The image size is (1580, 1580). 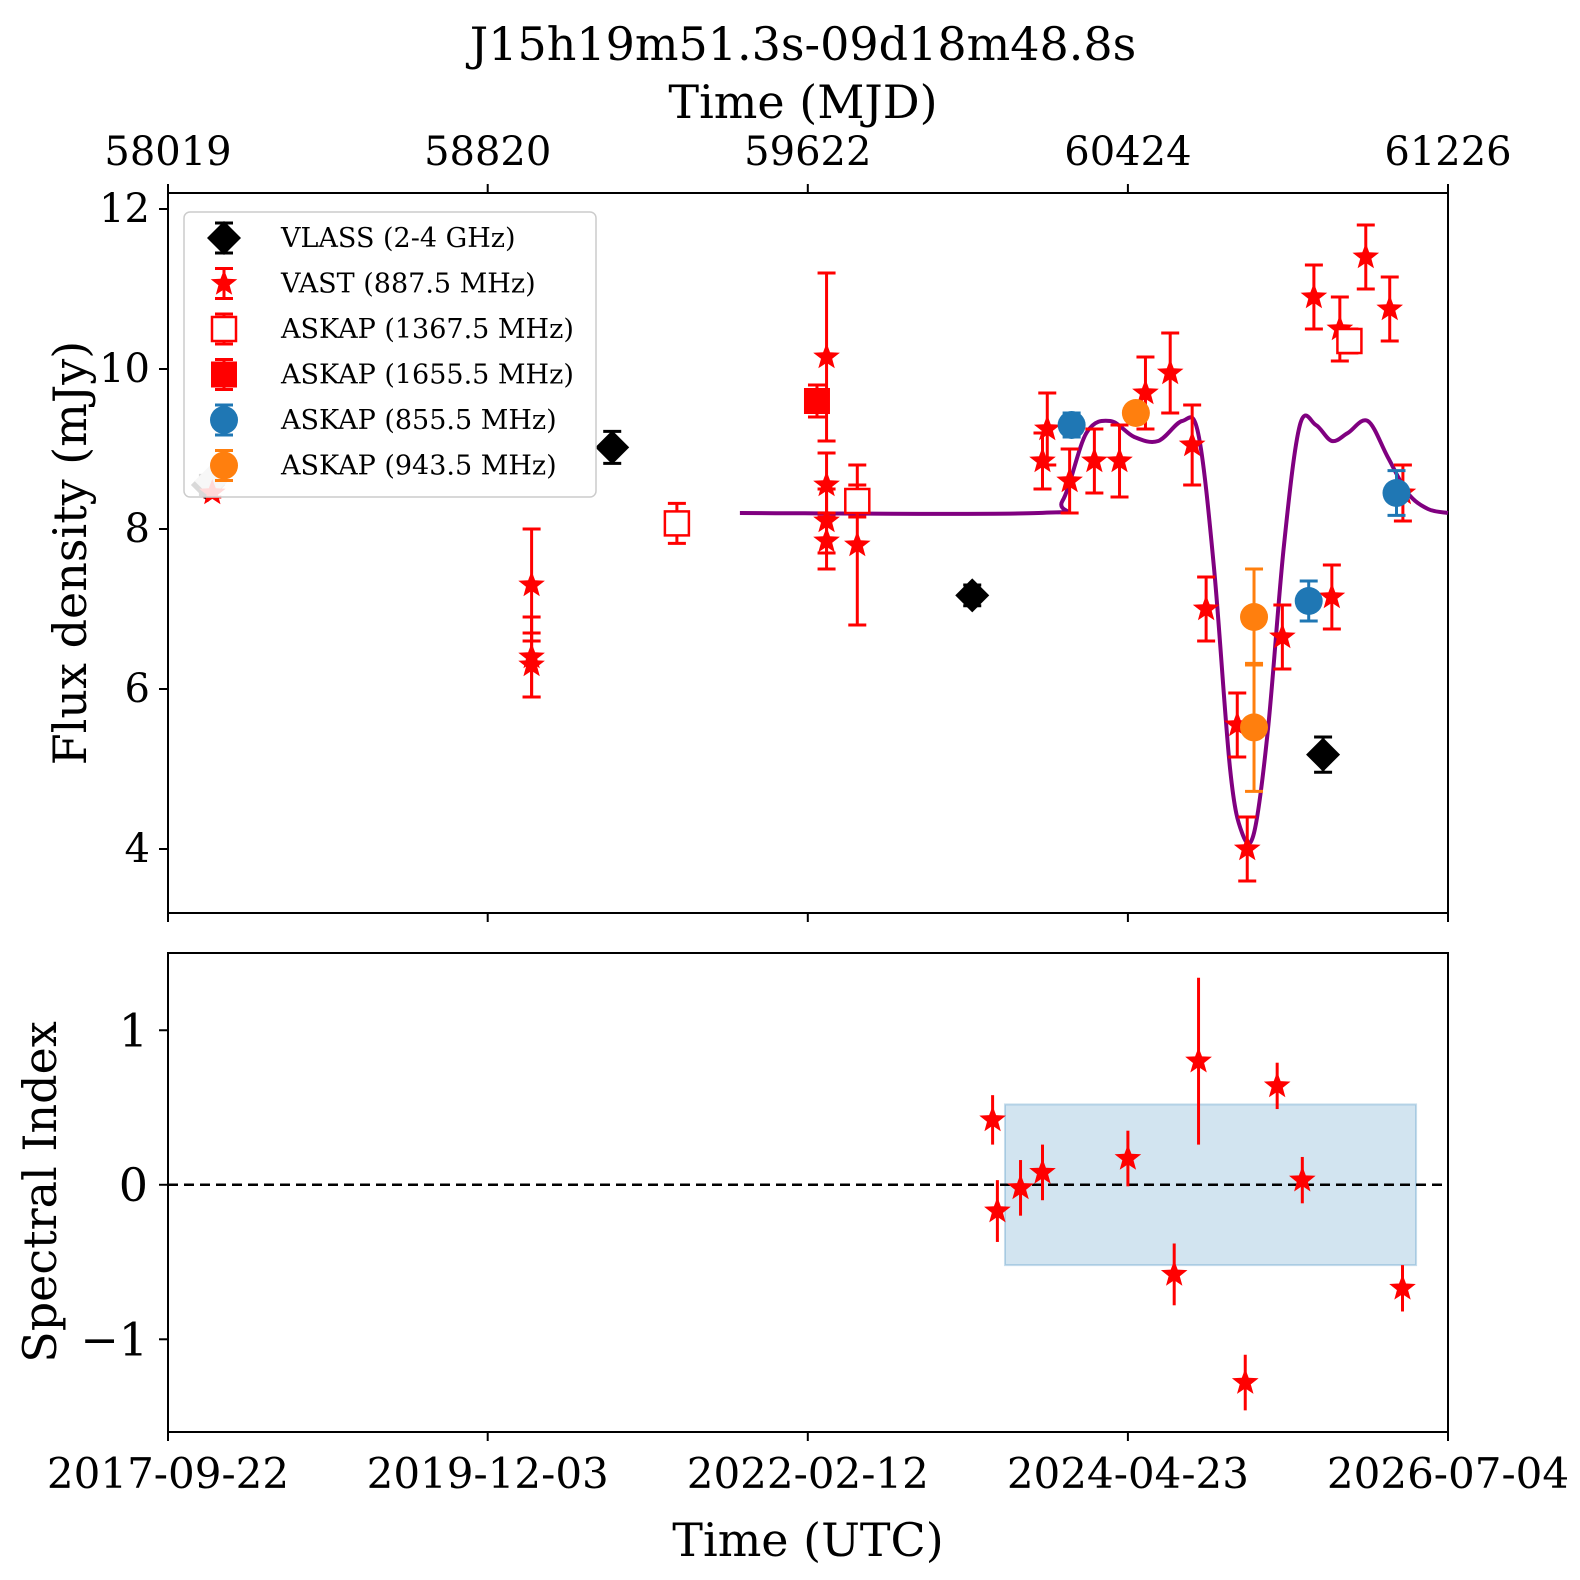 I want to click on bottom-x-tick-label: 2026-07-04, so click(x=1448, y=1473).